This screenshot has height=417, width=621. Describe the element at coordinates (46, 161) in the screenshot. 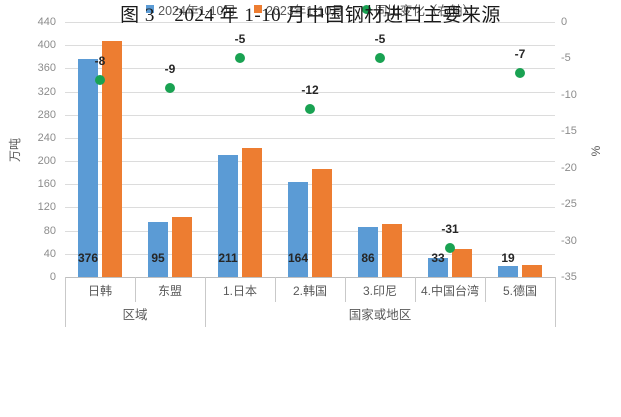

I see `left-axis-tick: 200` at that location.